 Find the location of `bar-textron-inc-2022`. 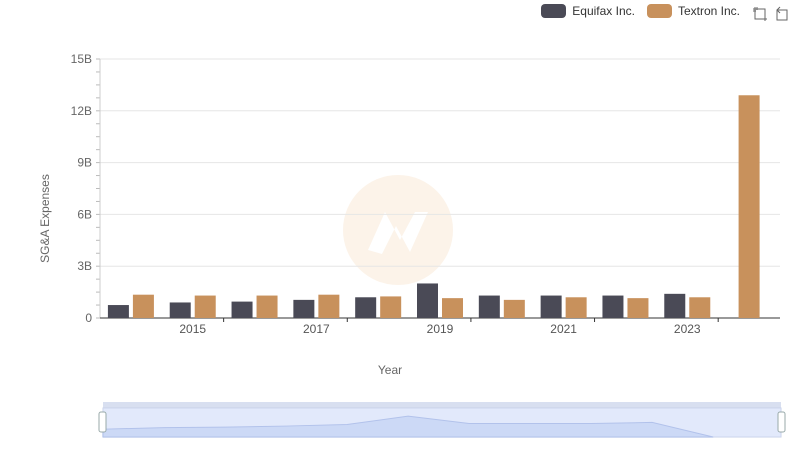

bar-textron-inc-2022 is located at coordinates (638, 308).